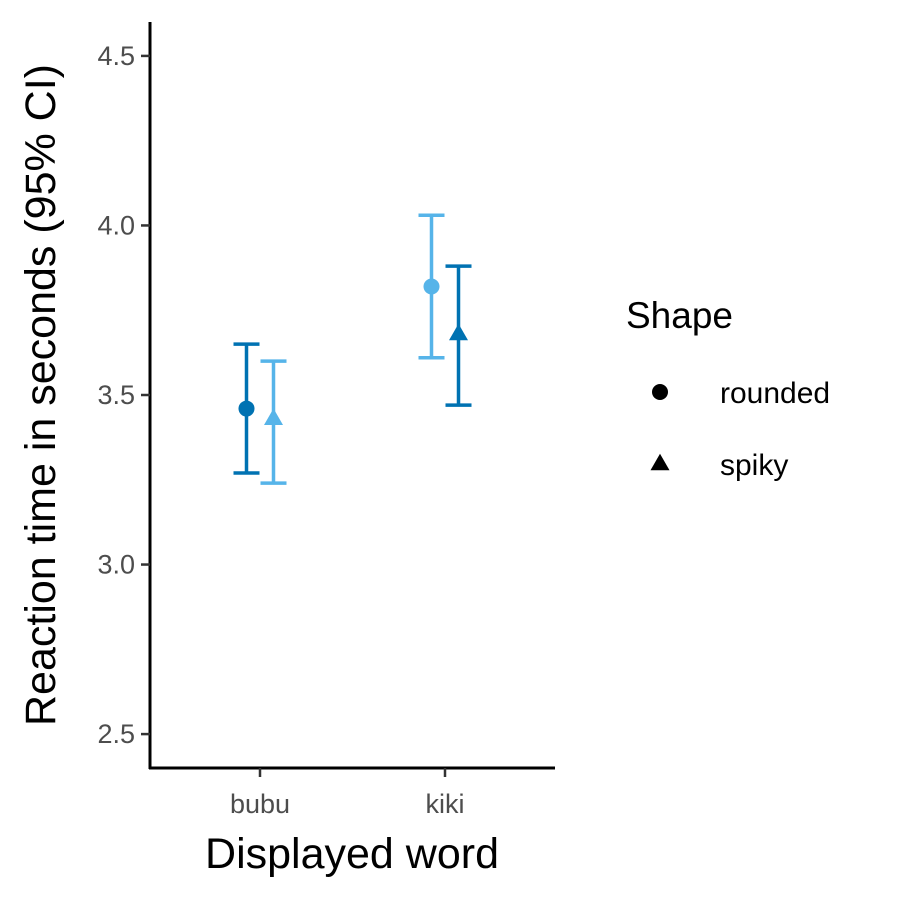 The image size is (900, 900). Describe the element at coordinates (775, 393) in the screenshot. I see `legend-label-rounded: rounded` at that location.